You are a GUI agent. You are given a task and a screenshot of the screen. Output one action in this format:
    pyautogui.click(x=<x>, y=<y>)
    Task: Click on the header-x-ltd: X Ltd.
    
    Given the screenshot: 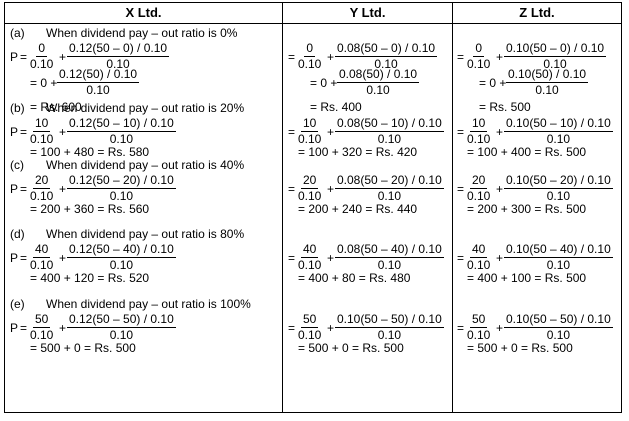 What is the action you would take?
    pyautogui.click(x=143, y=12)
    